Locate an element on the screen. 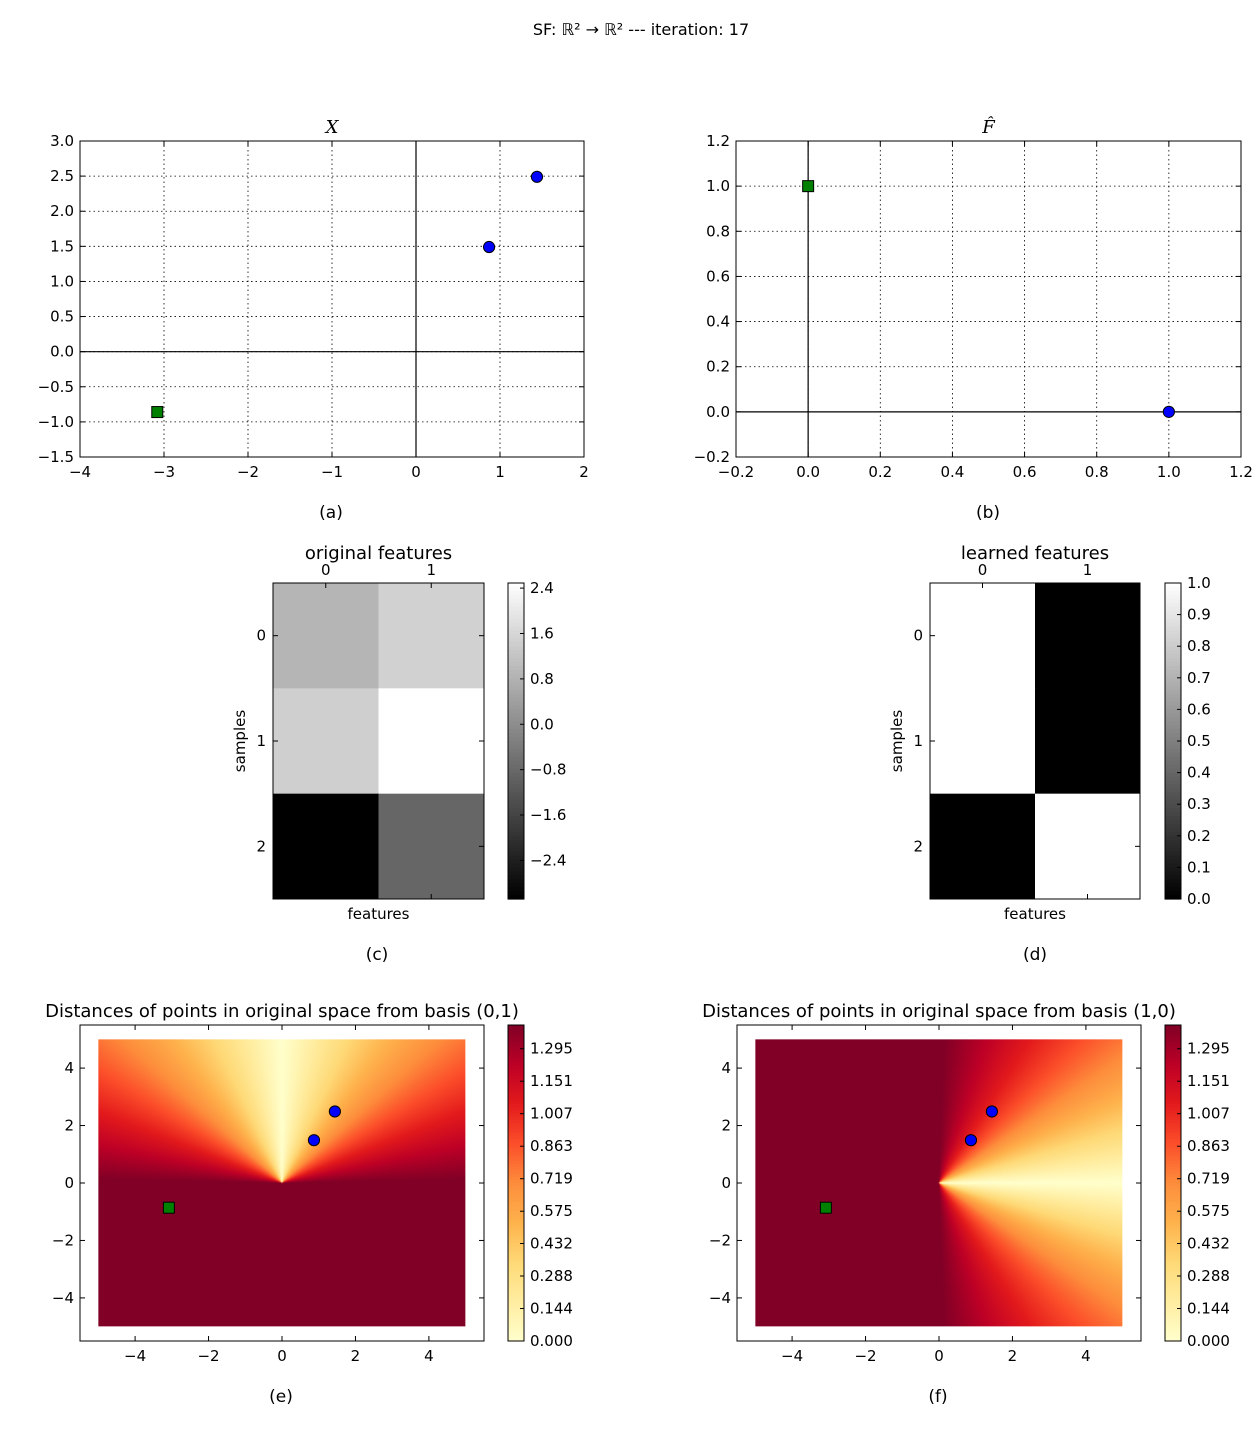 This screenshot has width=1259, height=1444. plot-d-colorbar: 0.0 0.1 0.2 0.3 0.4 0.5 0.6 0.7 0.8 0.9 1.0 is located at coordinates (1187, 741).